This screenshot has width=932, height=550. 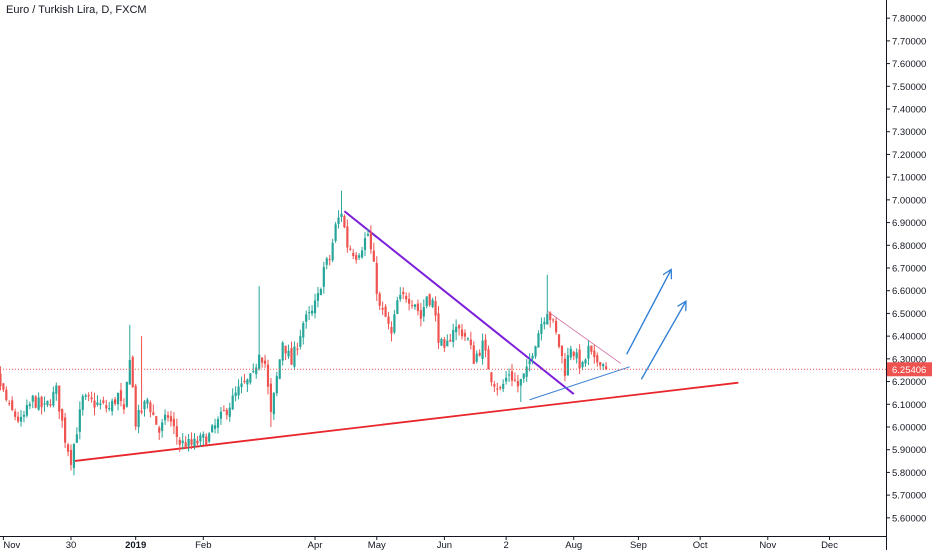 I want to click on price-tick-label: 5.90000, so click(x=909, y=450).